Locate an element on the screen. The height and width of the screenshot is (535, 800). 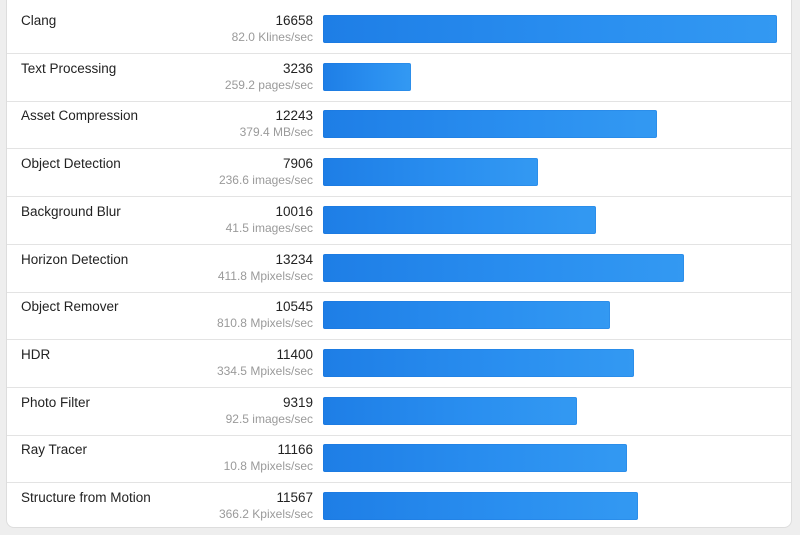
benchmark-name: Text Processing is located at coordinates (69, 68).